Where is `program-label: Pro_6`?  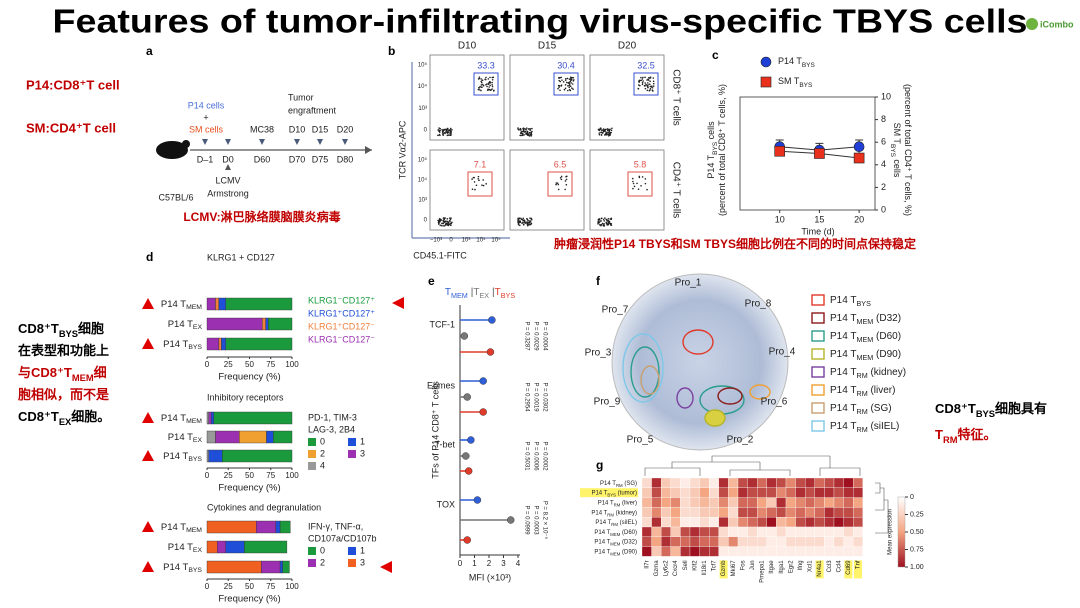
program-label: Pro_6 is located at coordinates (774, 402).